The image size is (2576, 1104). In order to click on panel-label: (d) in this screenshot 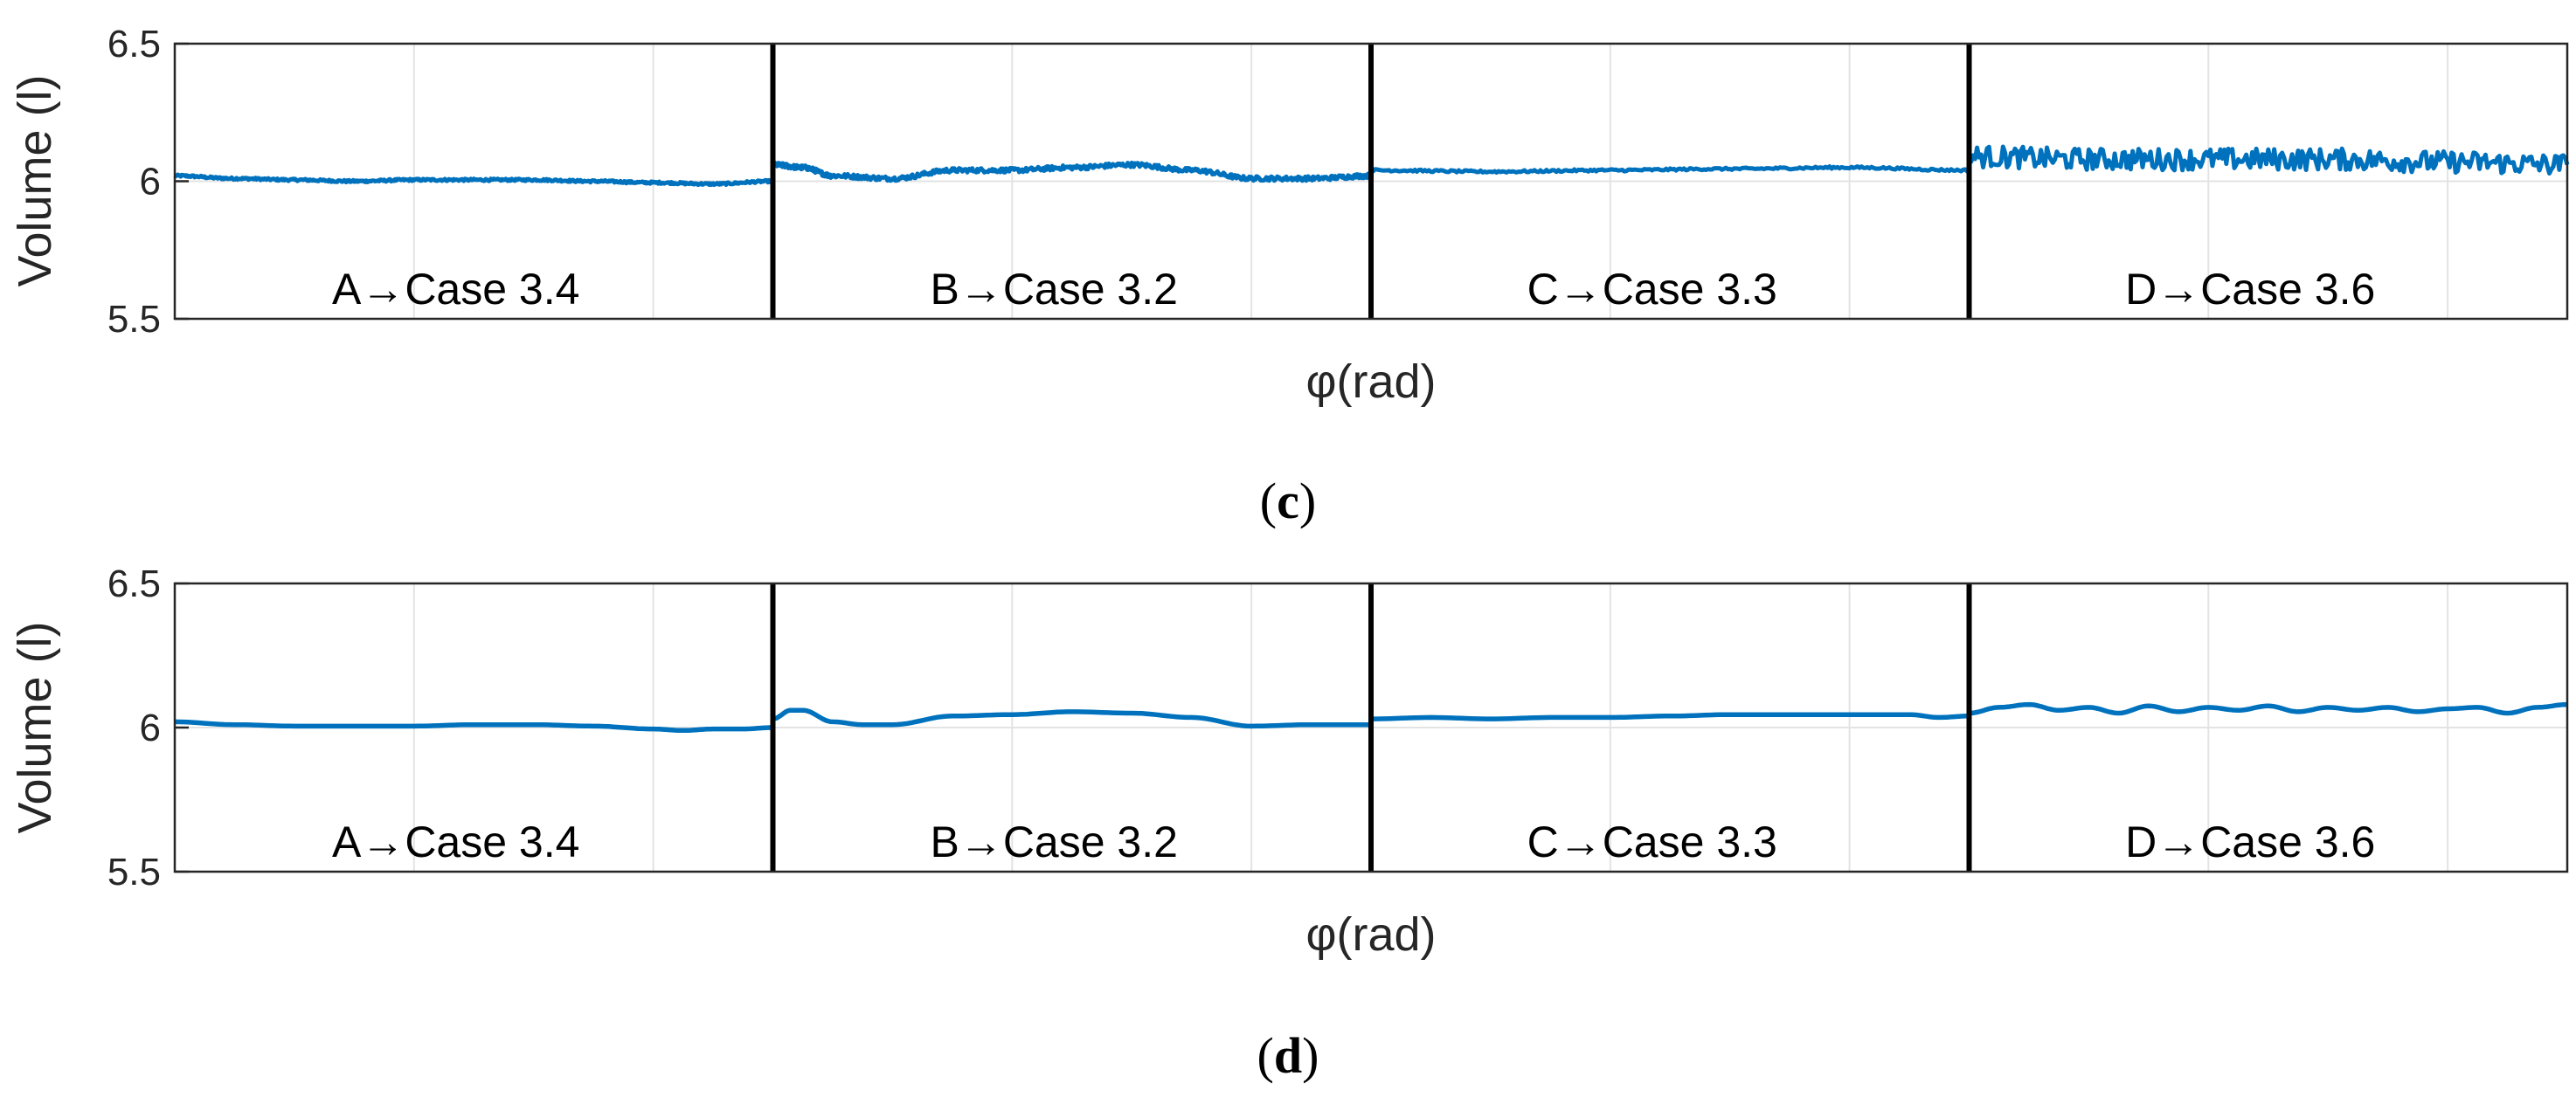, I will do `click(1288, 1055)`.